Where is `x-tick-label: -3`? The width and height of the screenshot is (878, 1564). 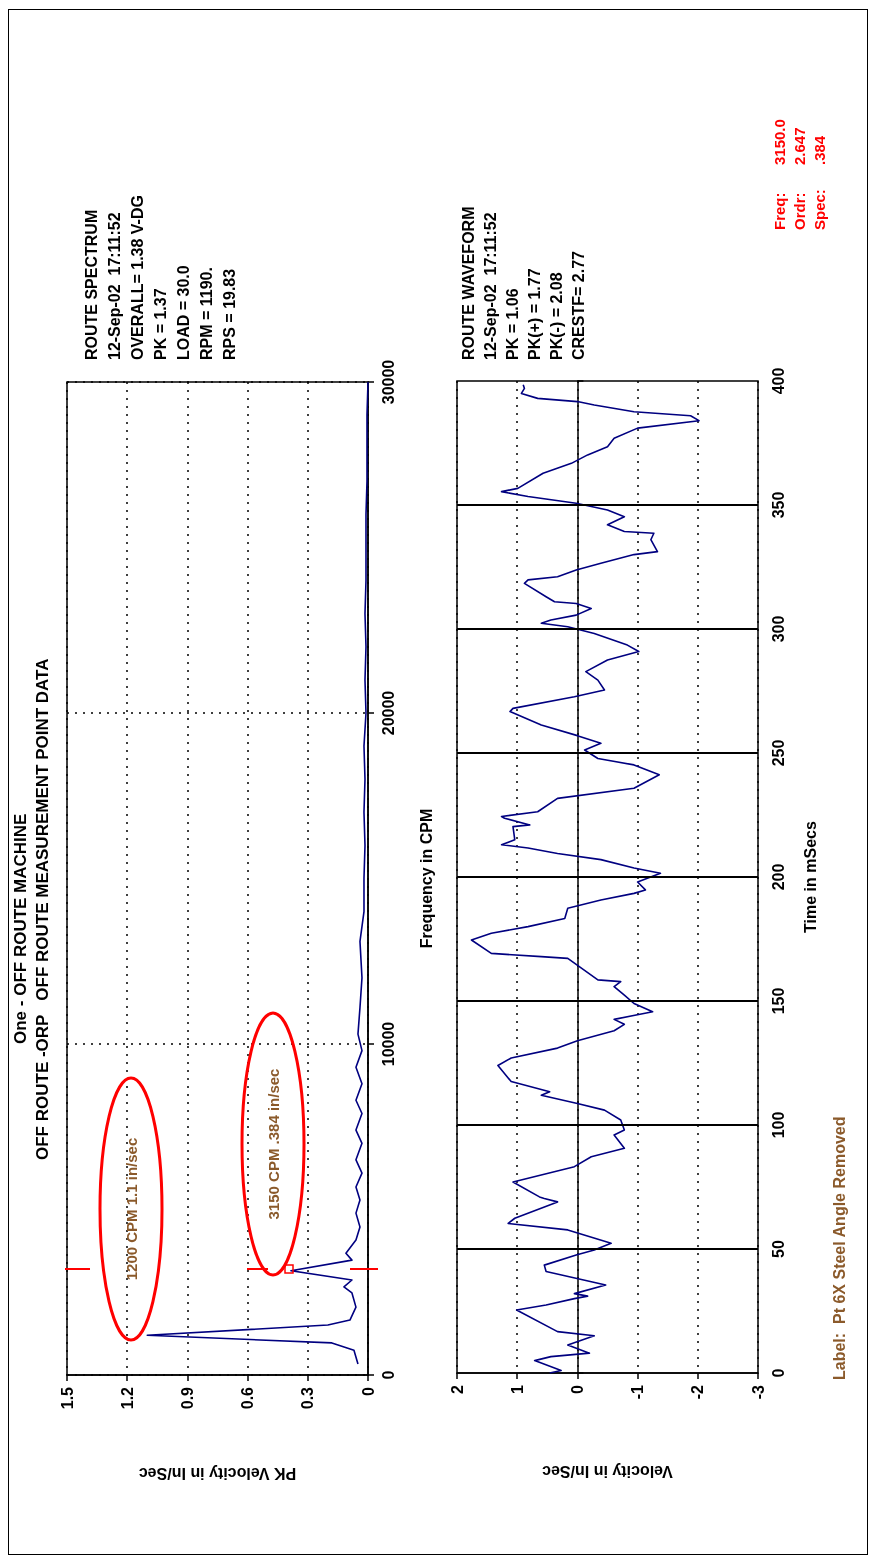
x-tick-label: -3 is located at coordinates (758, 1392).